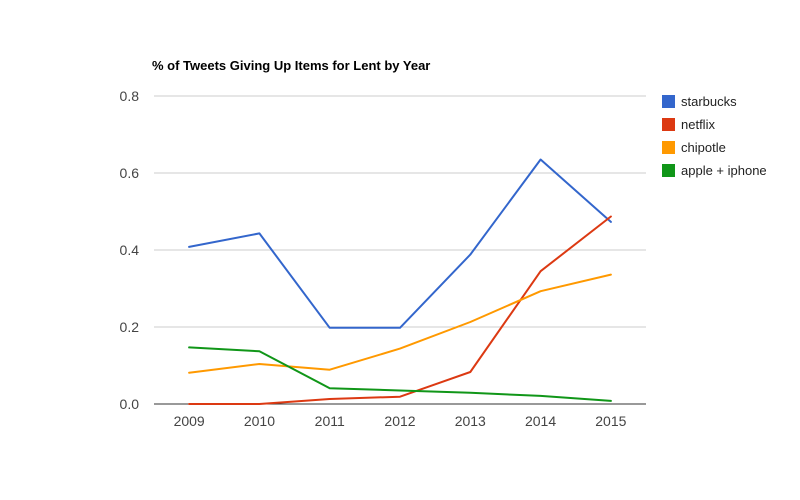  What do you see at coordinates (400, 374) in the screenshot?
I see `series-line-apple-iphone` at bounding box center [400, 374].